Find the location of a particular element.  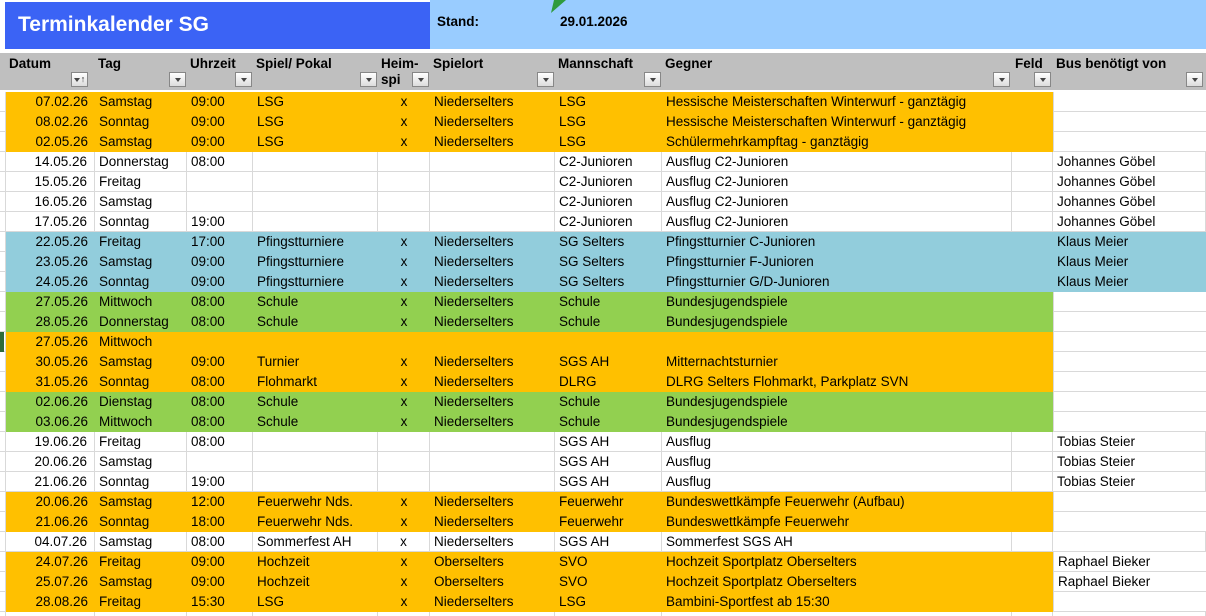

filter-button-tag is located at coordinates (177, 79).